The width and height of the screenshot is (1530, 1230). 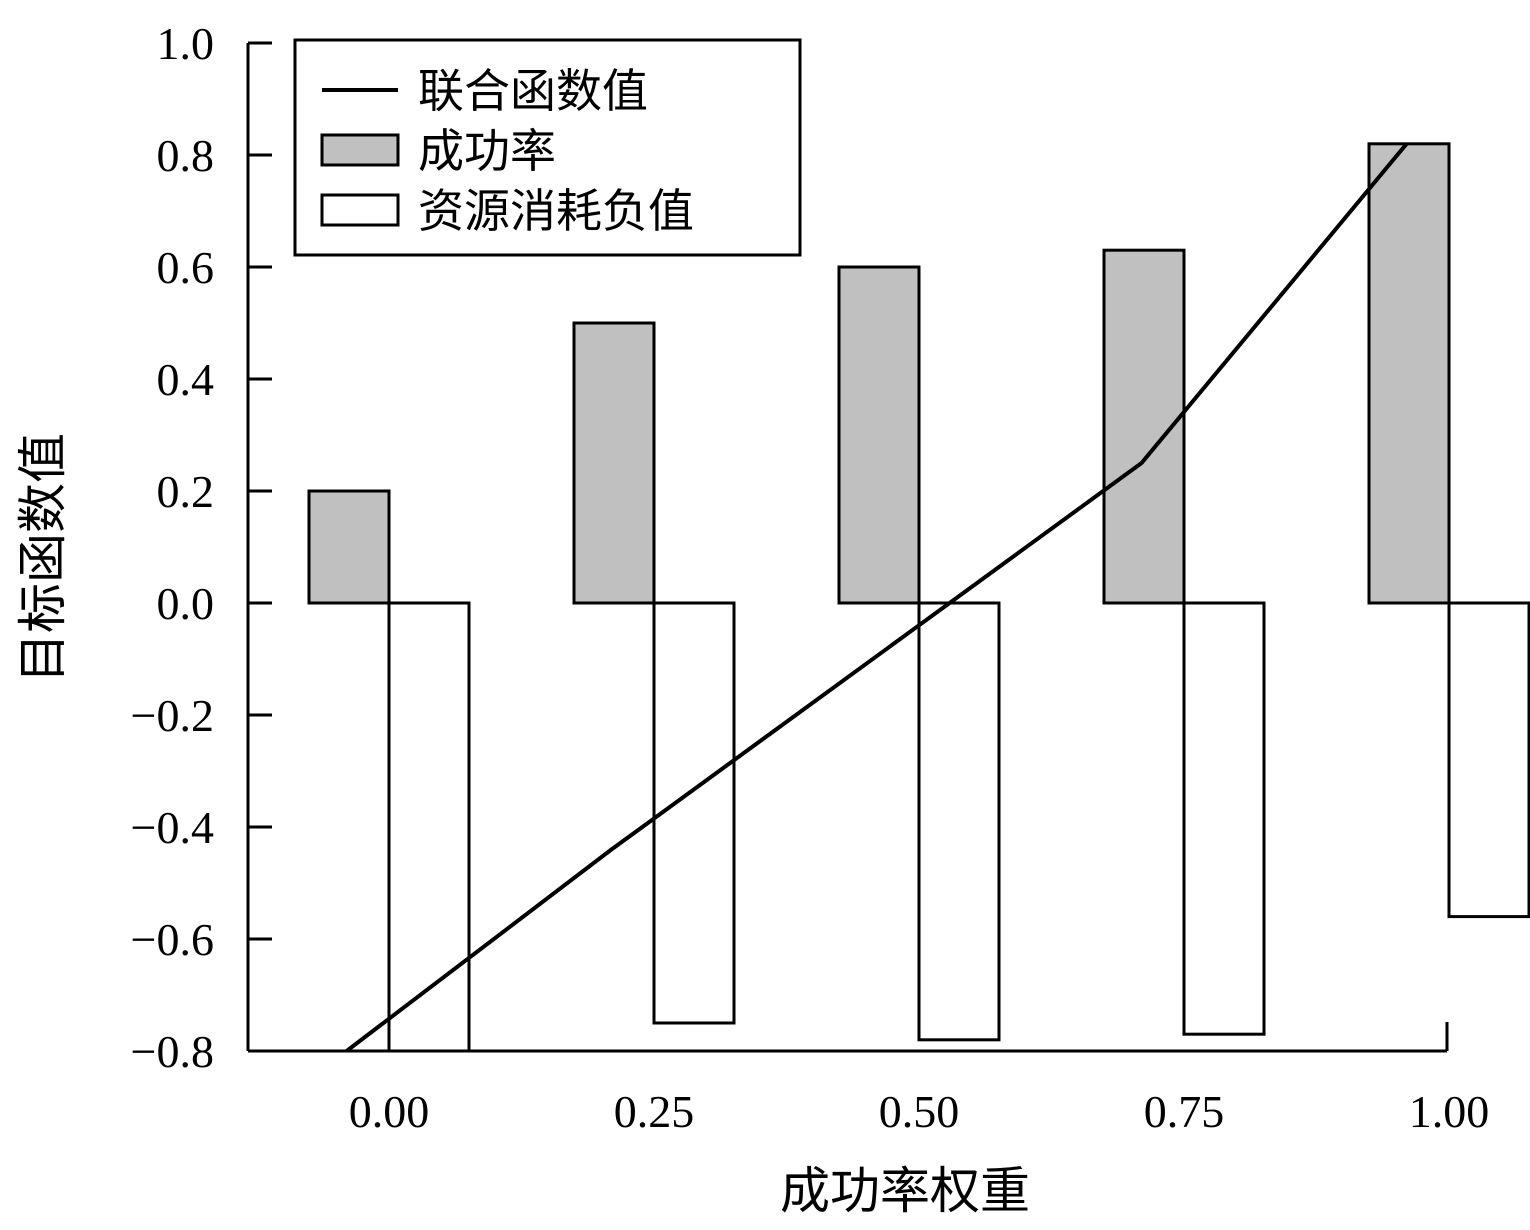 I want to click on y-tick-label: −0.6, so click(x=172, y=939).